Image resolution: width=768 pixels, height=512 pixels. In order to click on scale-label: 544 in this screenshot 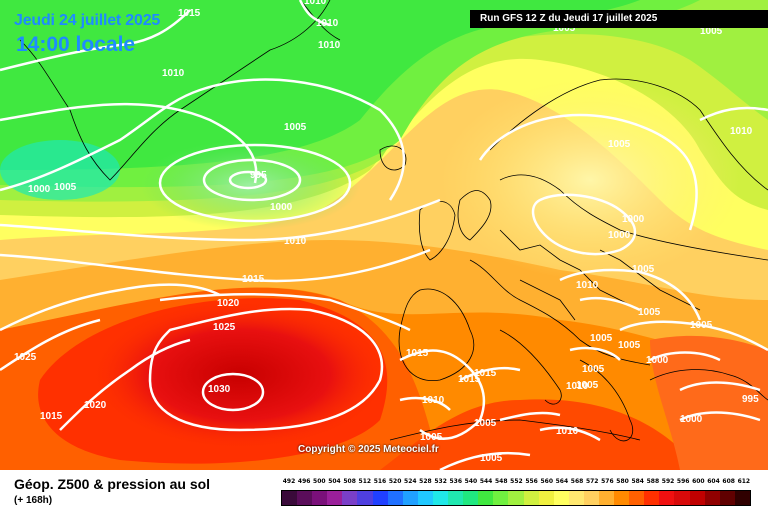, I will do `click(486, 481)`.